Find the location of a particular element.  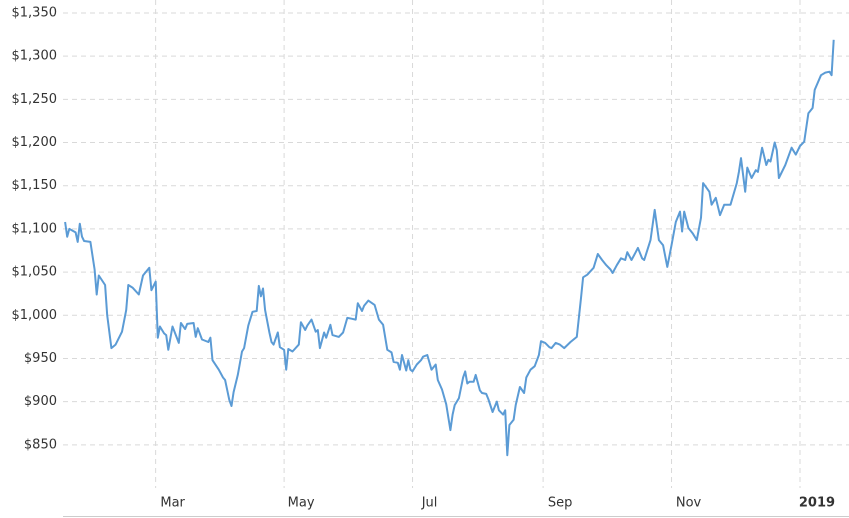

y-tick-label: $1,000 is located at coordinates (35, 315).